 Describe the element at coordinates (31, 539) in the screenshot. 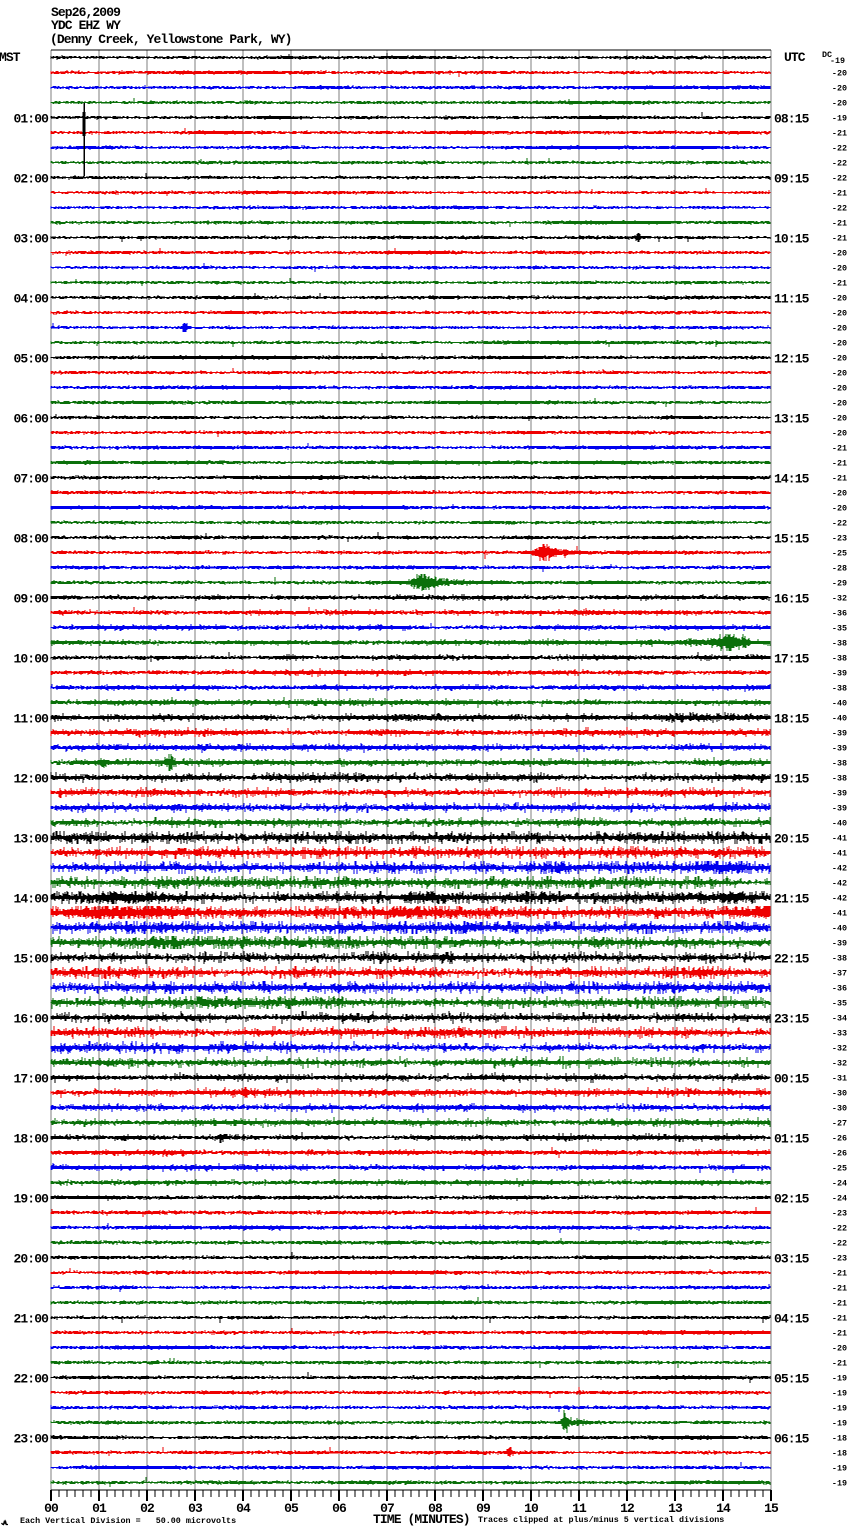

I see `svg-text: 08:00` at that location.